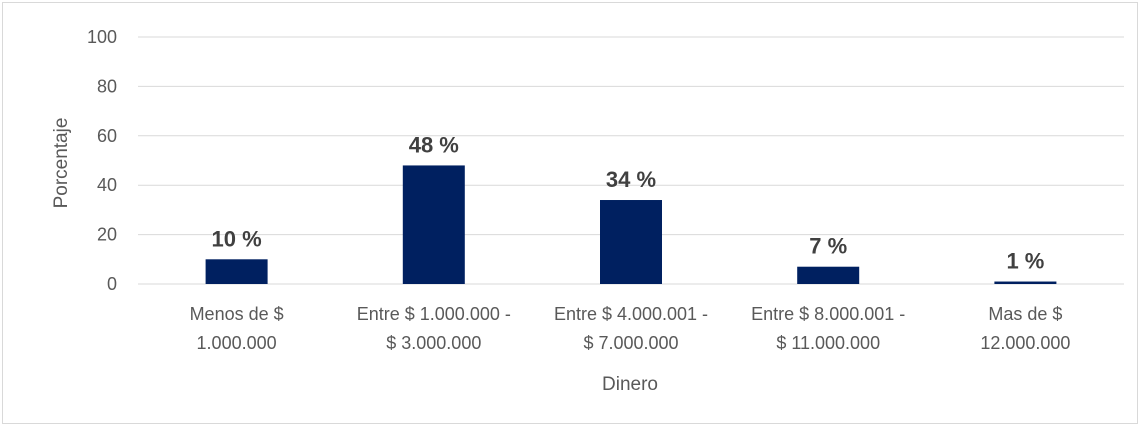 This screenshot has width=1142, height=428. I want to click on x-category-label: 12.000.000, so click(1025, 343).